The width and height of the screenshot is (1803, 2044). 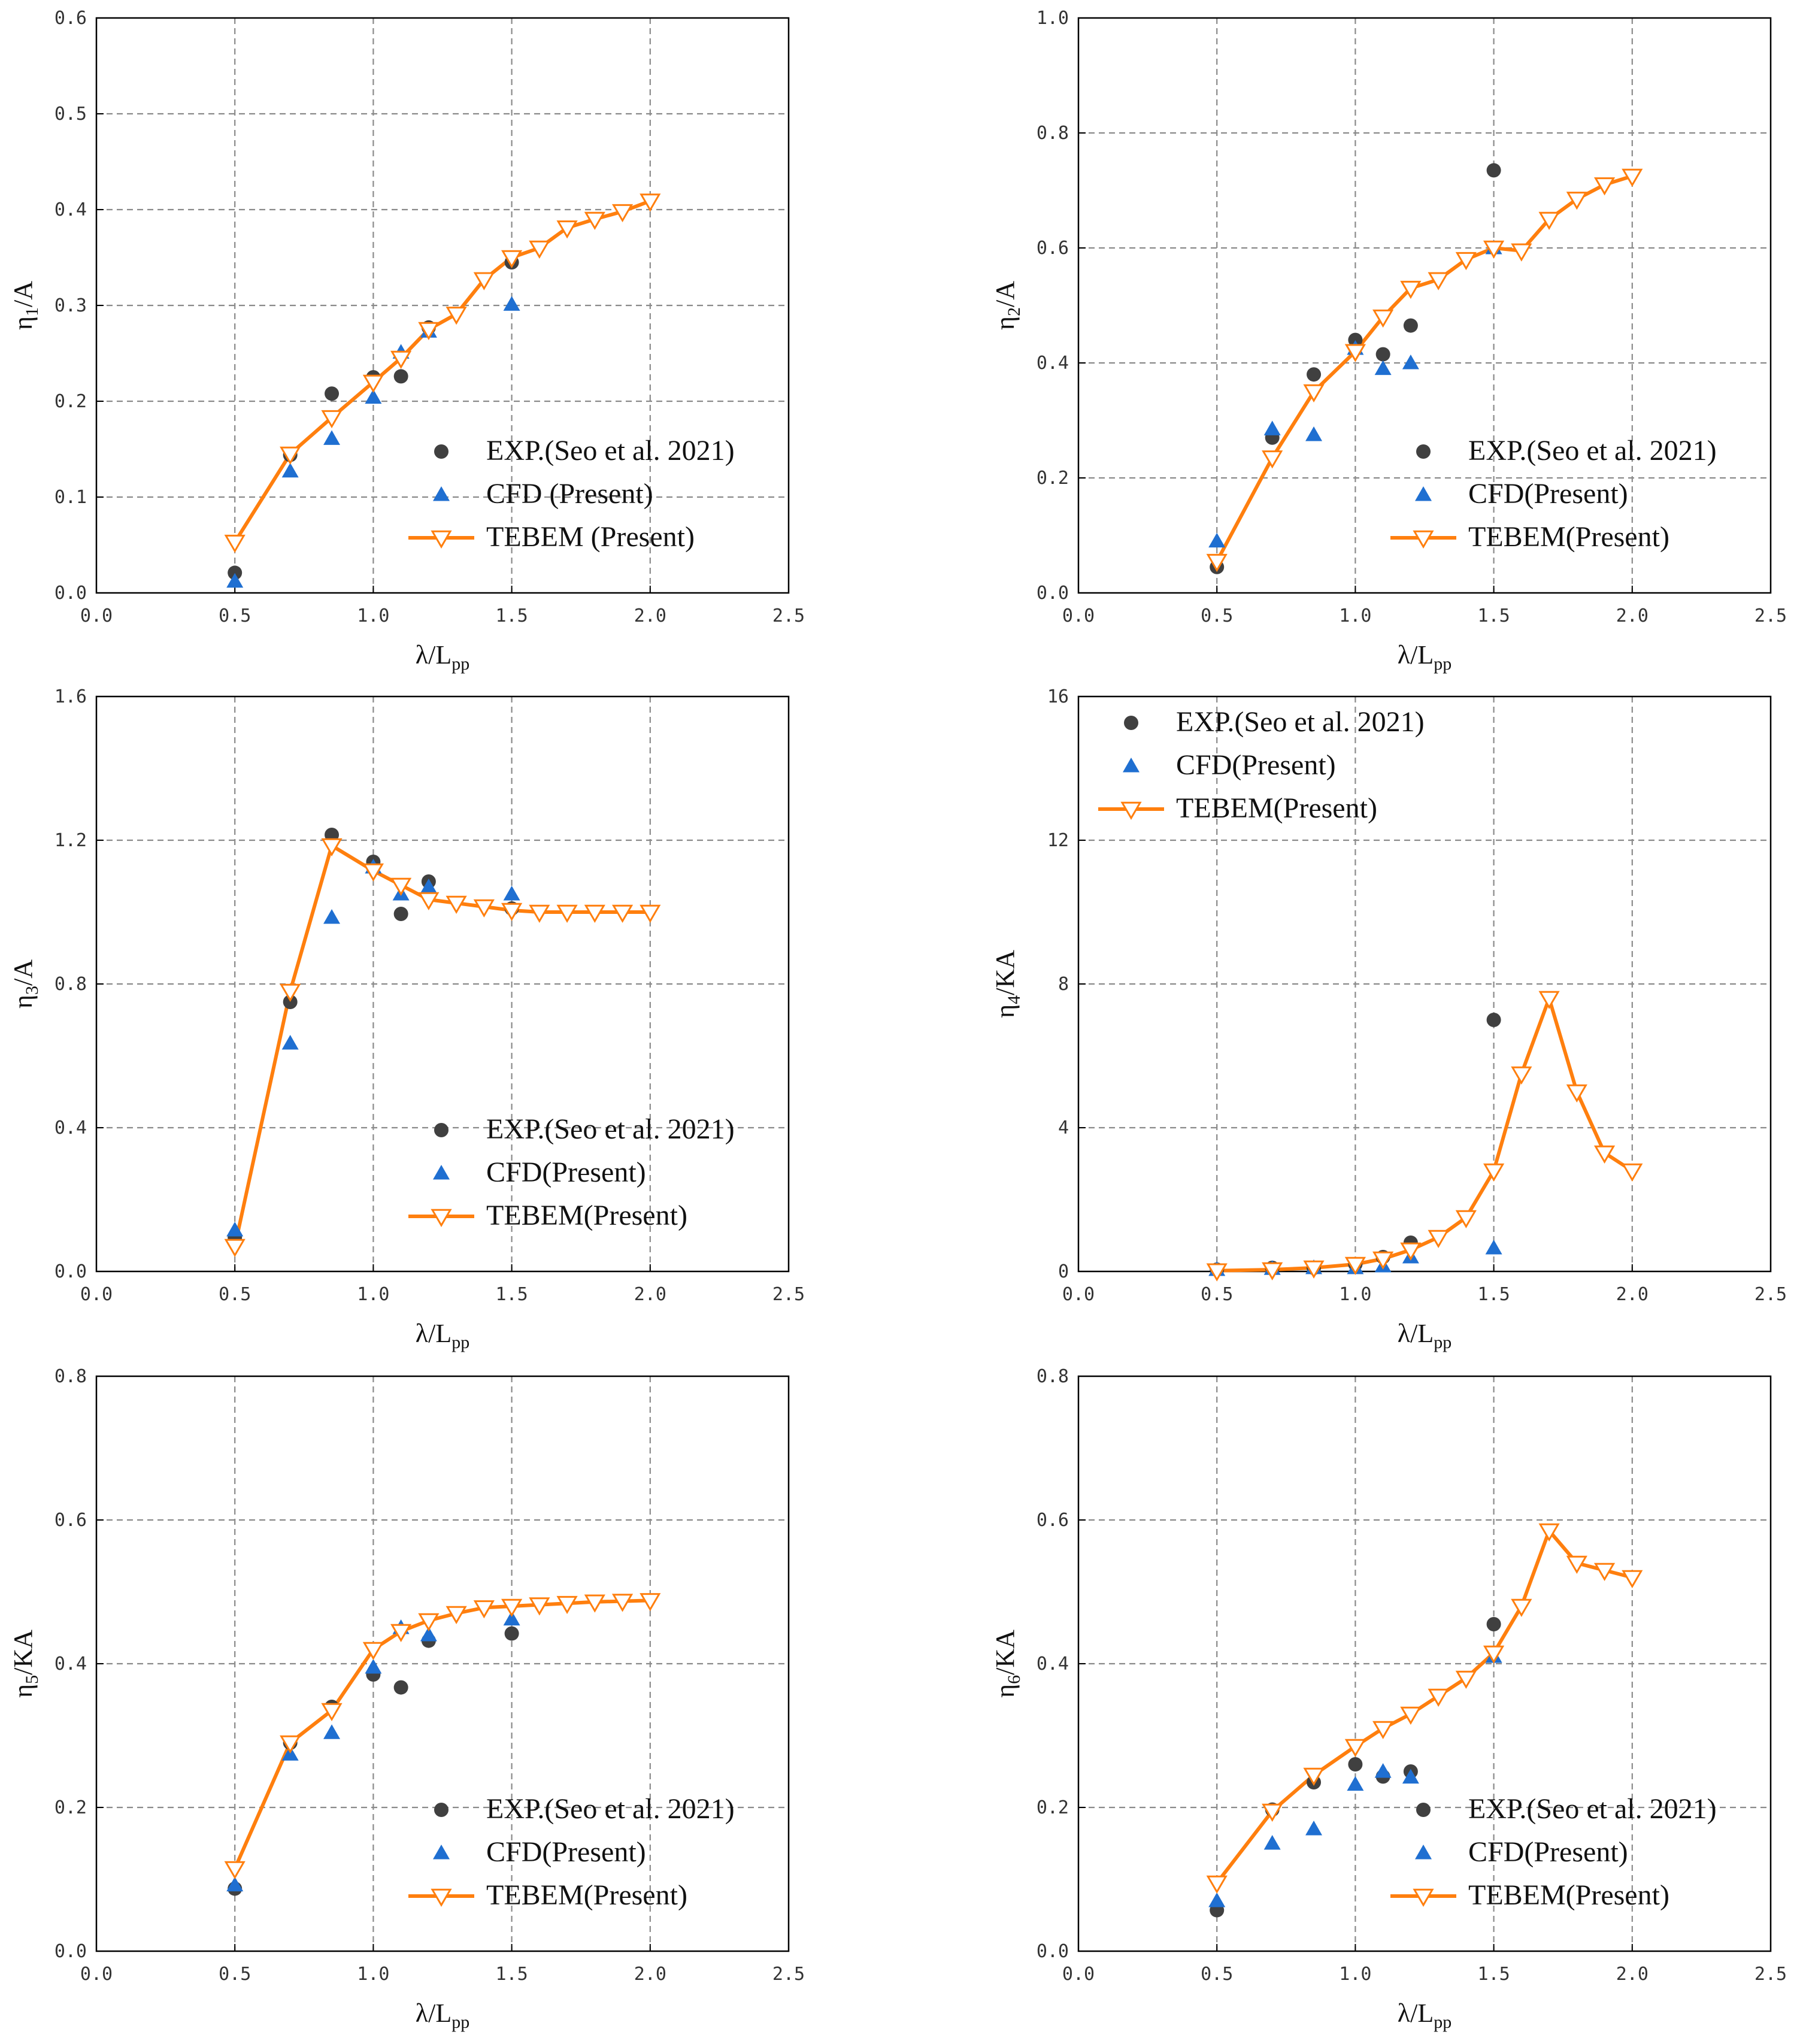 I want to click on y-tick-label: 4, so click(x=1063, y=1128).